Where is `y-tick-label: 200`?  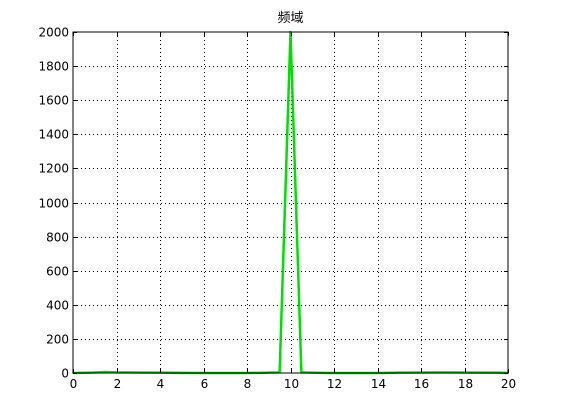
y-tick-label: 200 is located at coordinates (57, 340).